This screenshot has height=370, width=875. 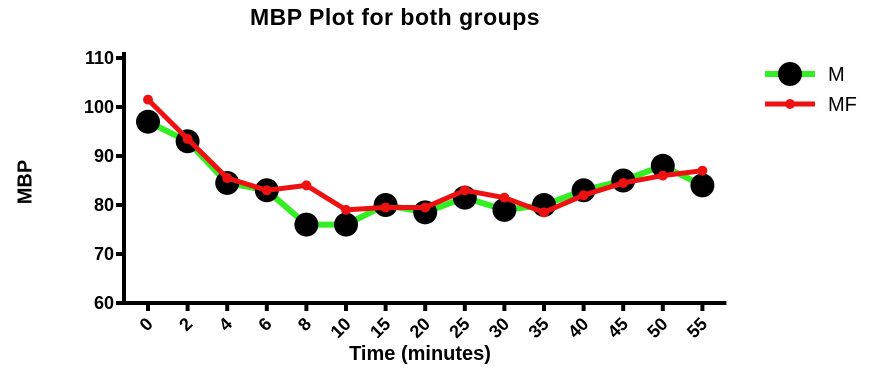 I want to click on y-tick-label: 80, so click(x=104, y=205).